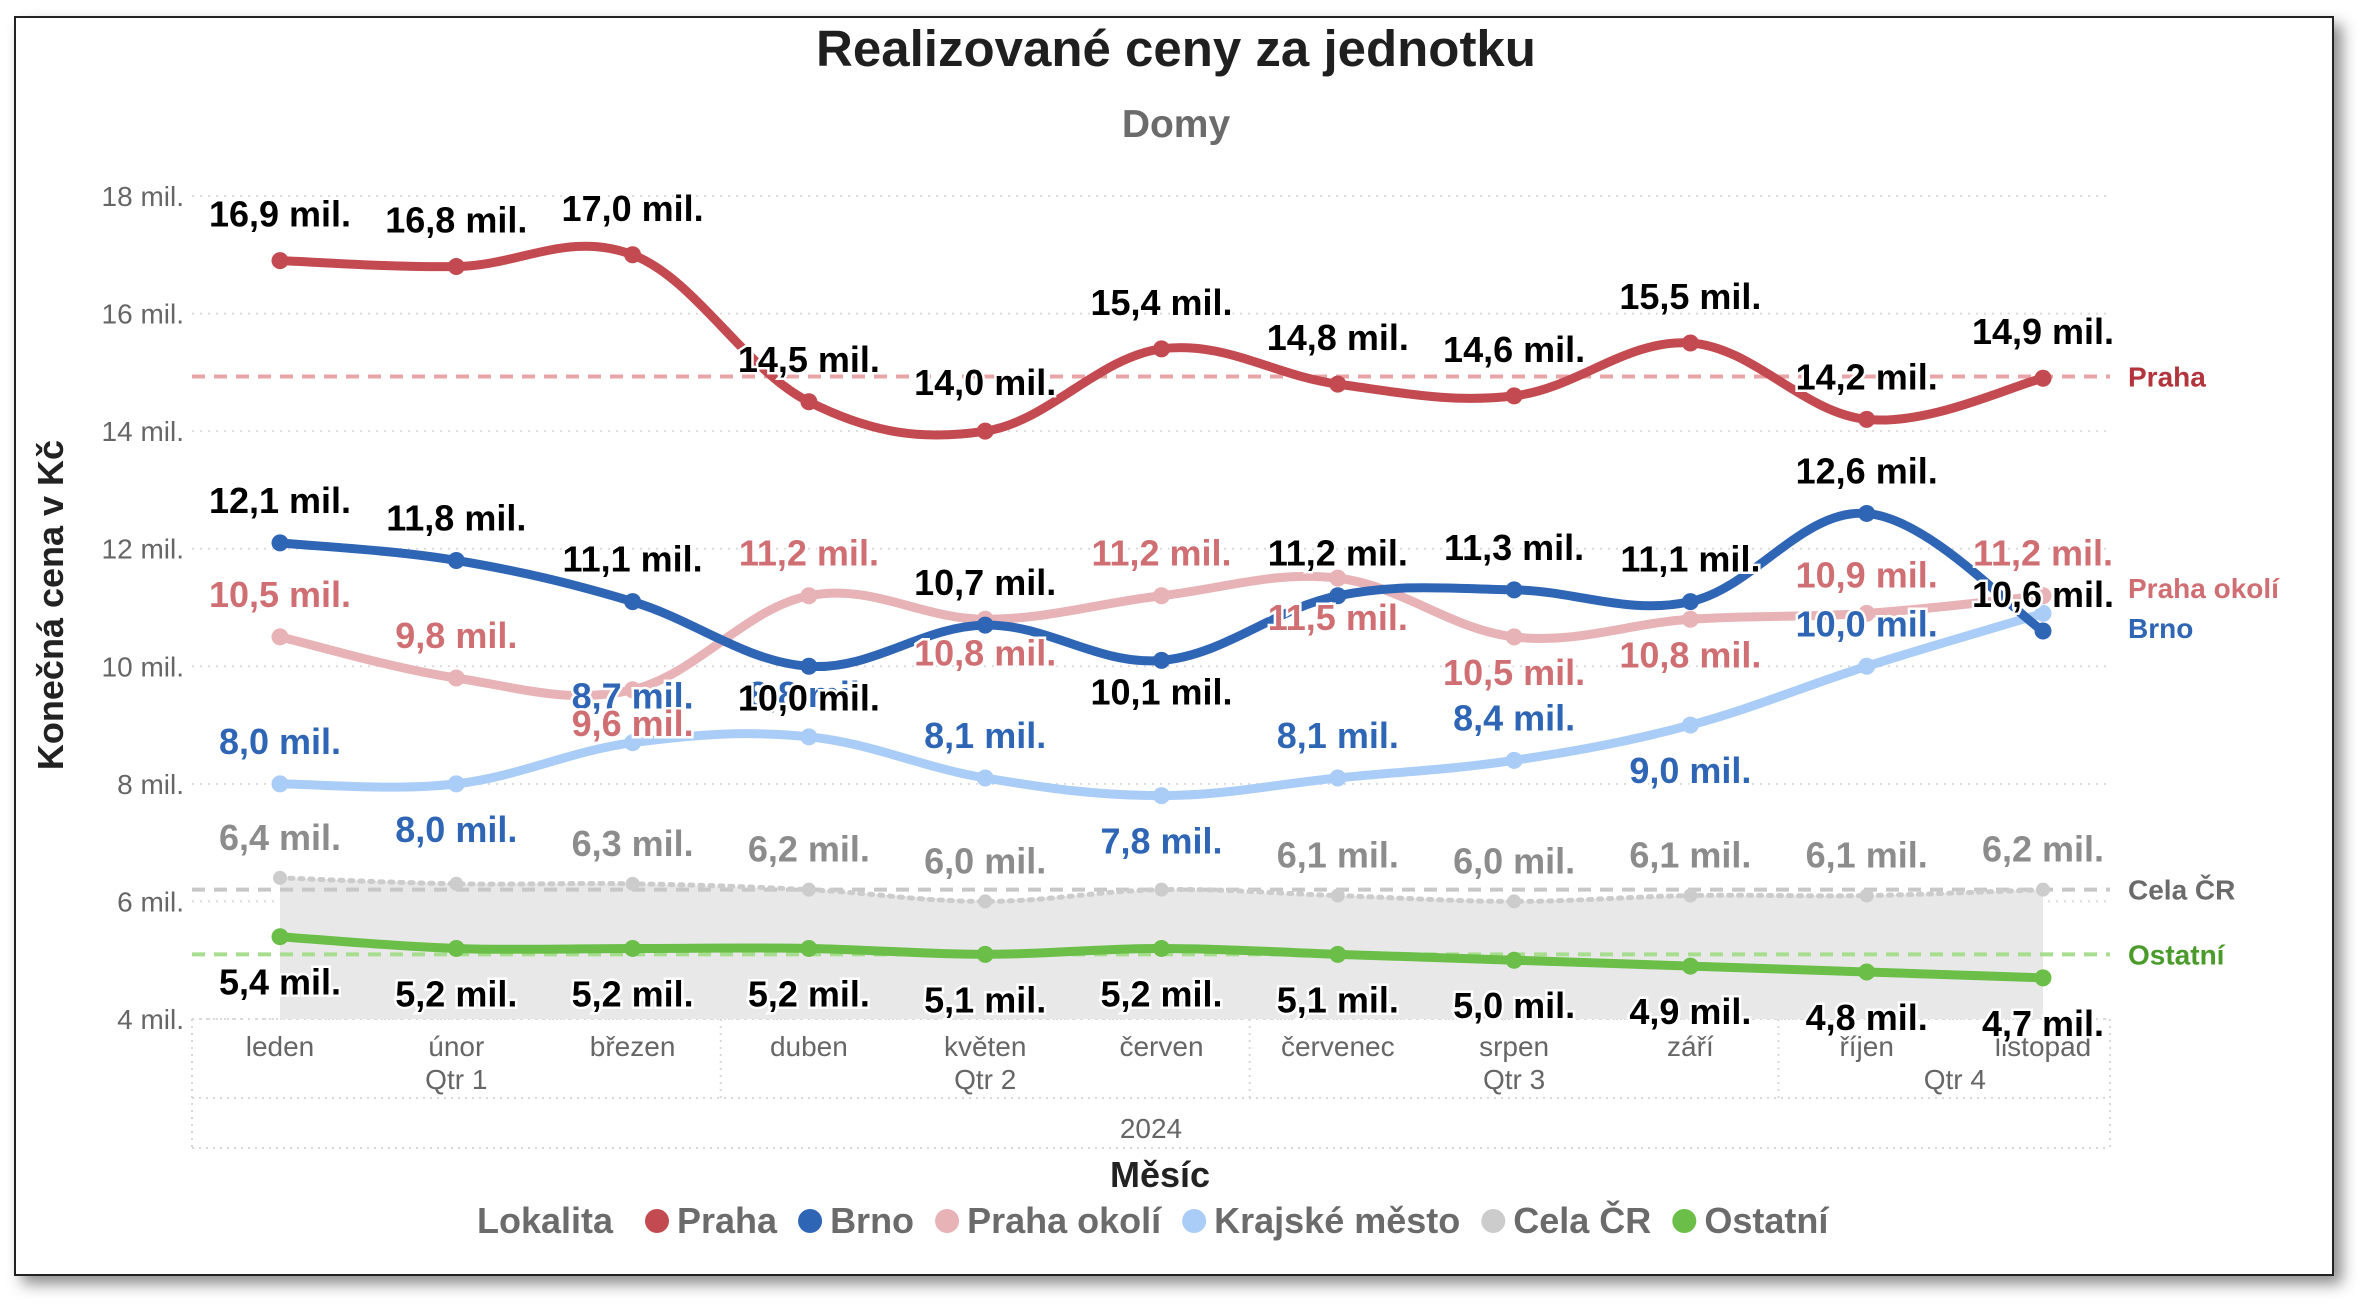 The width and height of the screenshot is (2378, 1312). Describe the element at coordinates (1151, 1128) in the screenshot. I see `year-label: 2024` at that location.